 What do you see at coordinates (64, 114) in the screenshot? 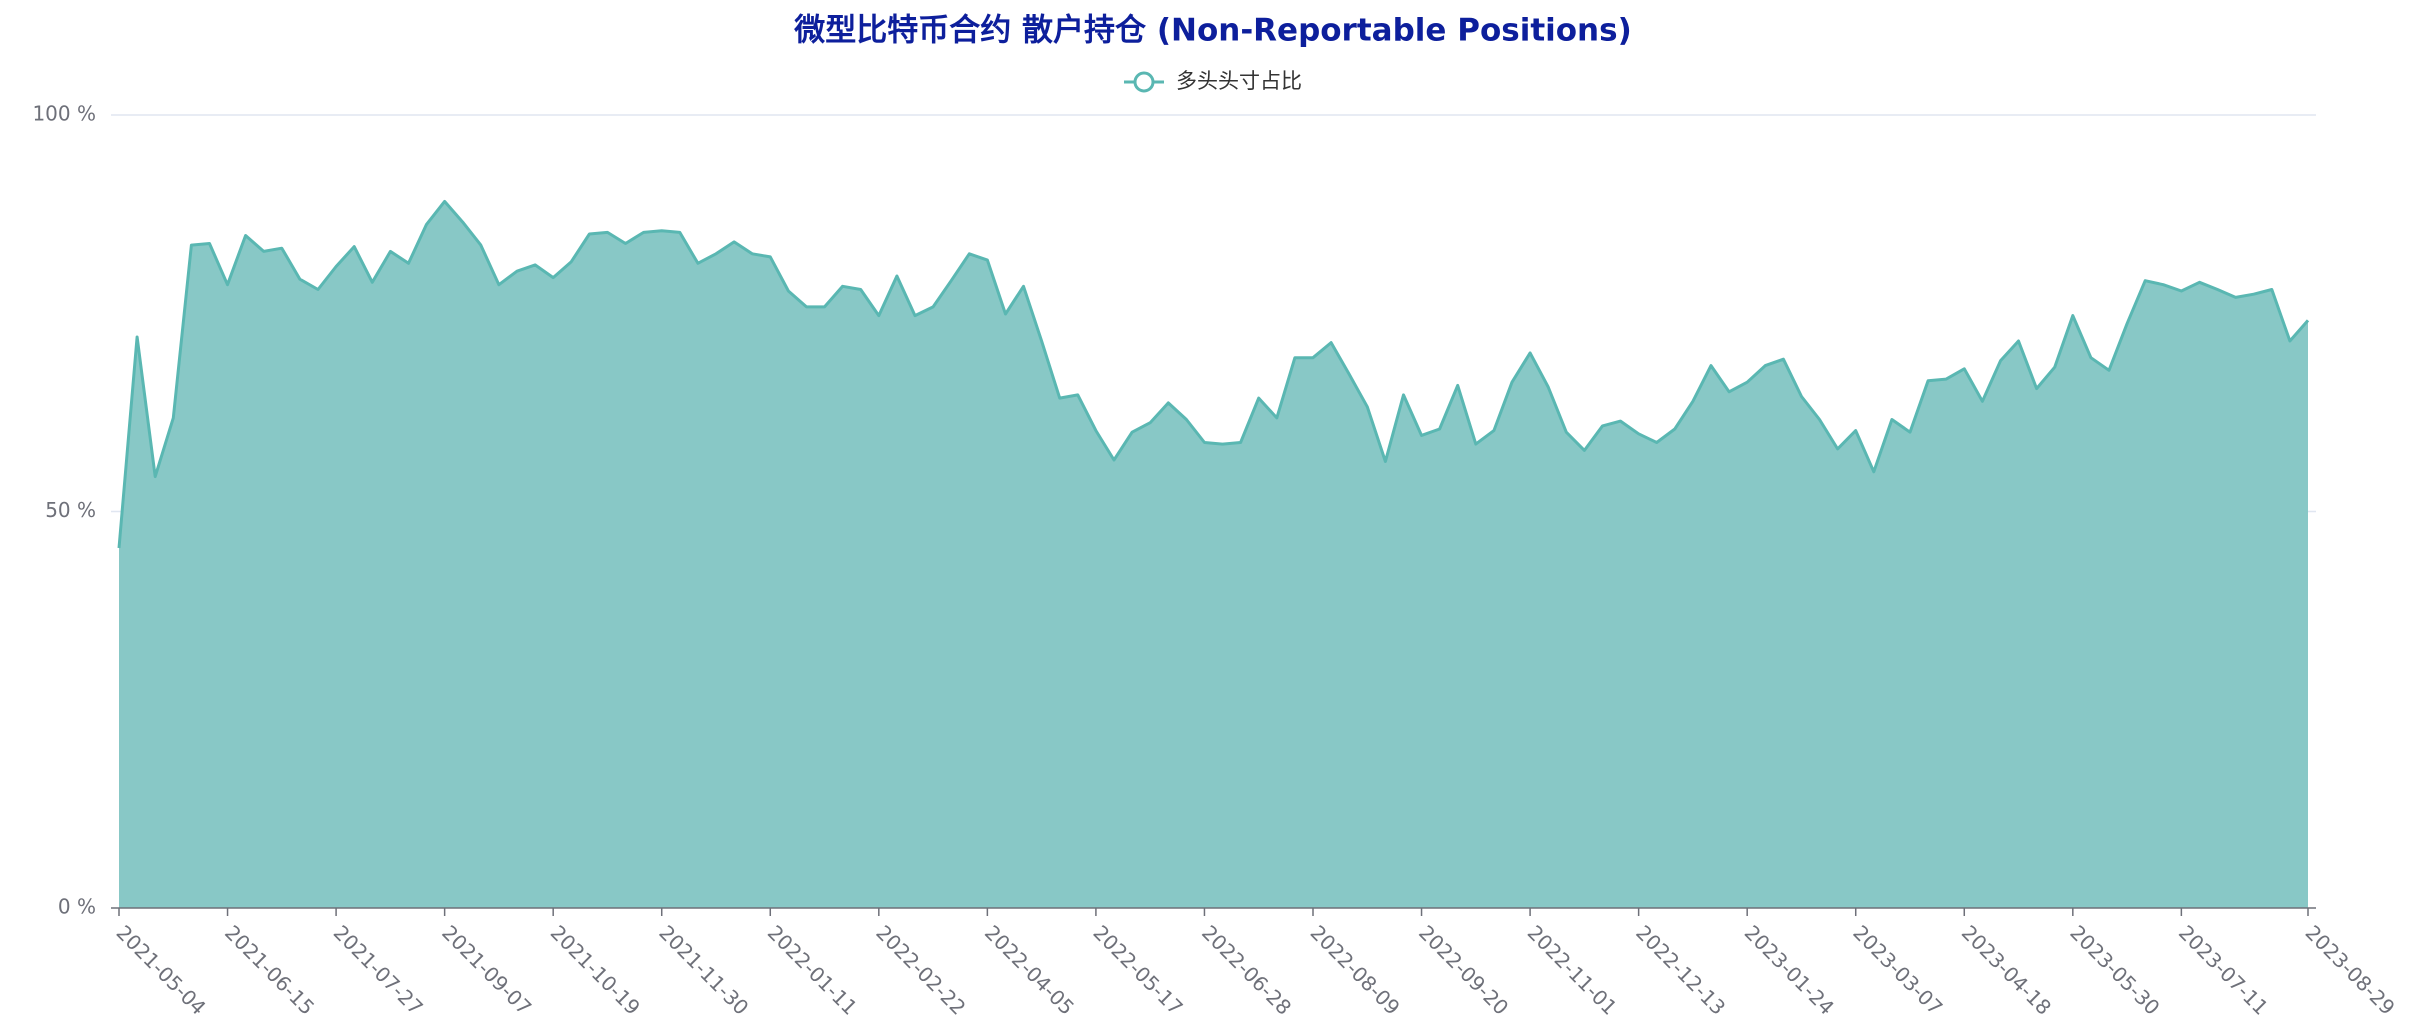
I see `y-tick-label: 100 %` at bounding box center [64, 114].